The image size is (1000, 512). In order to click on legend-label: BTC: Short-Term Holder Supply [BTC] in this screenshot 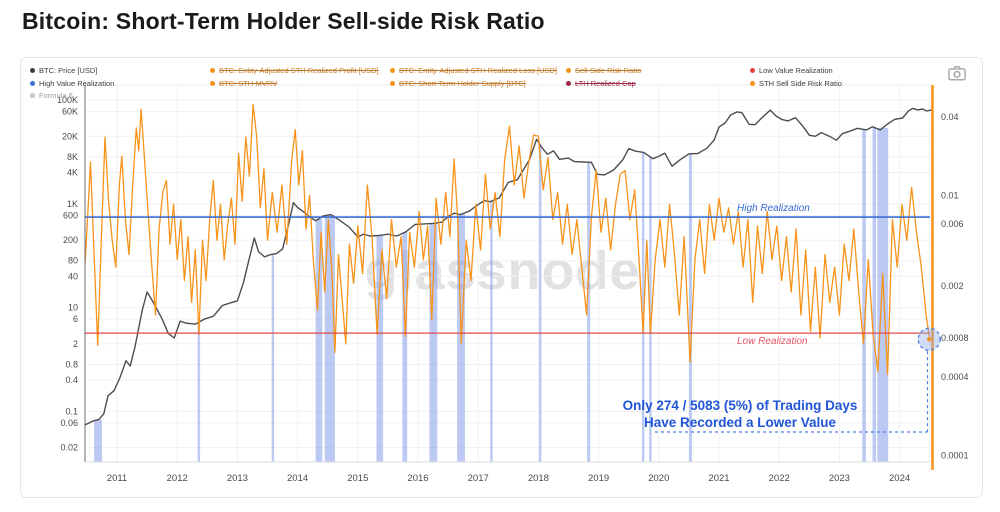, I will do `click(462, 83)`.